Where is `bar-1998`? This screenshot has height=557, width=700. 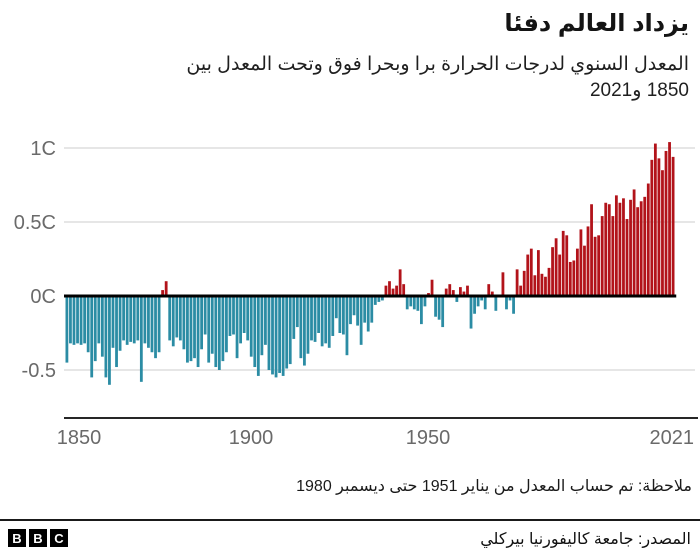 bar-1998 is located at coordinates (591, 250).